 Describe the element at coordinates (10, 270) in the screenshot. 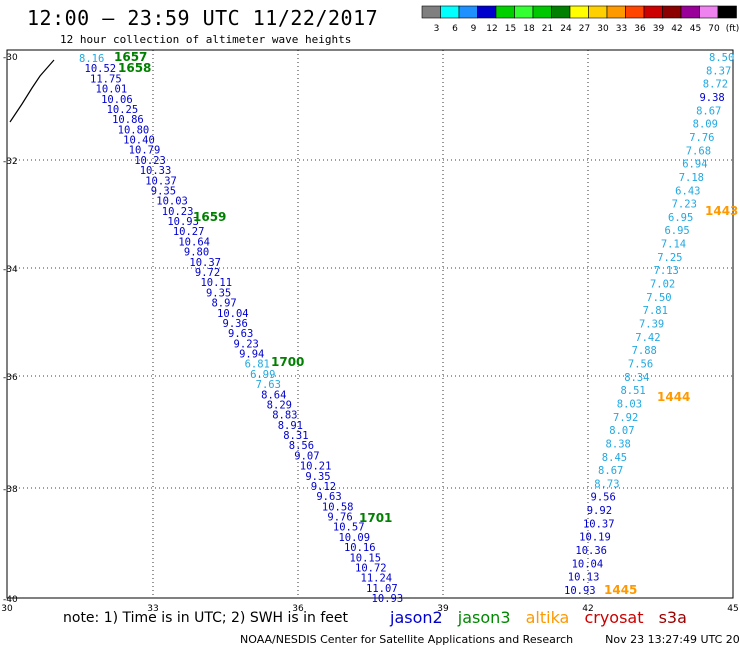

I see `latitude-label: -34` at that location.